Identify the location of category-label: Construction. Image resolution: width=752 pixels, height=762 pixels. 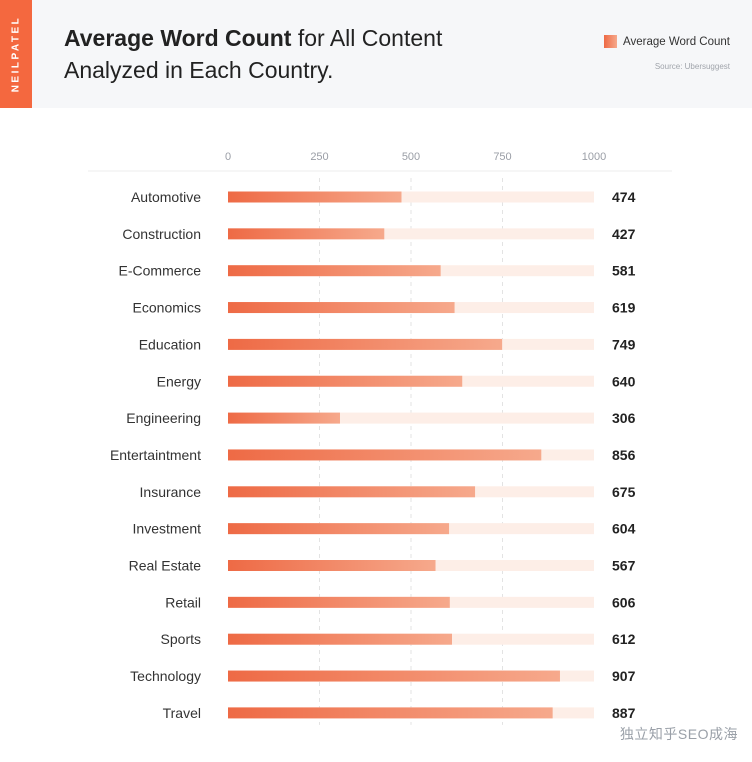
(161, 234).